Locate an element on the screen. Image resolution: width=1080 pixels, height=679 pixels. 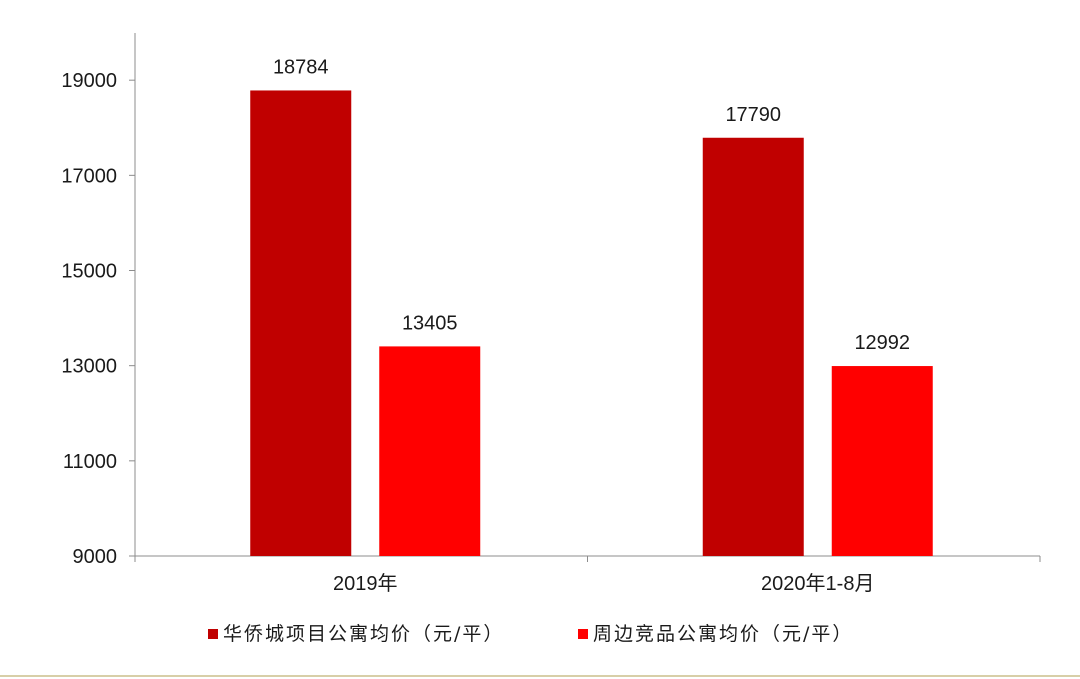
y-axis: 9000 11000 13000 15000 17000 19000 is located at coordinates (98, 300).